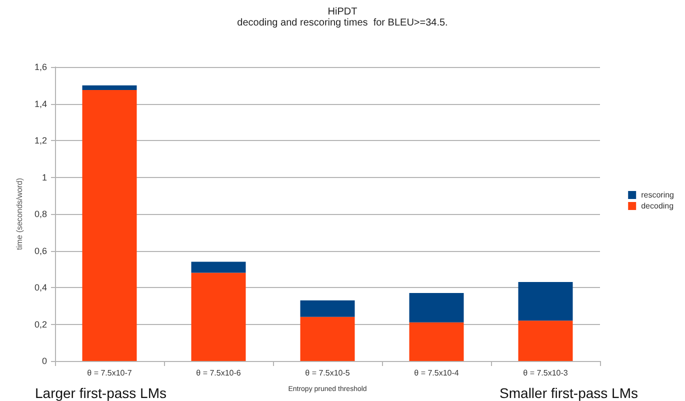 This screenshot has height=401, width=685. Describe the element at coordinates (657, 195) in the screenshot. I see `legend-label: rescoring` at that location.